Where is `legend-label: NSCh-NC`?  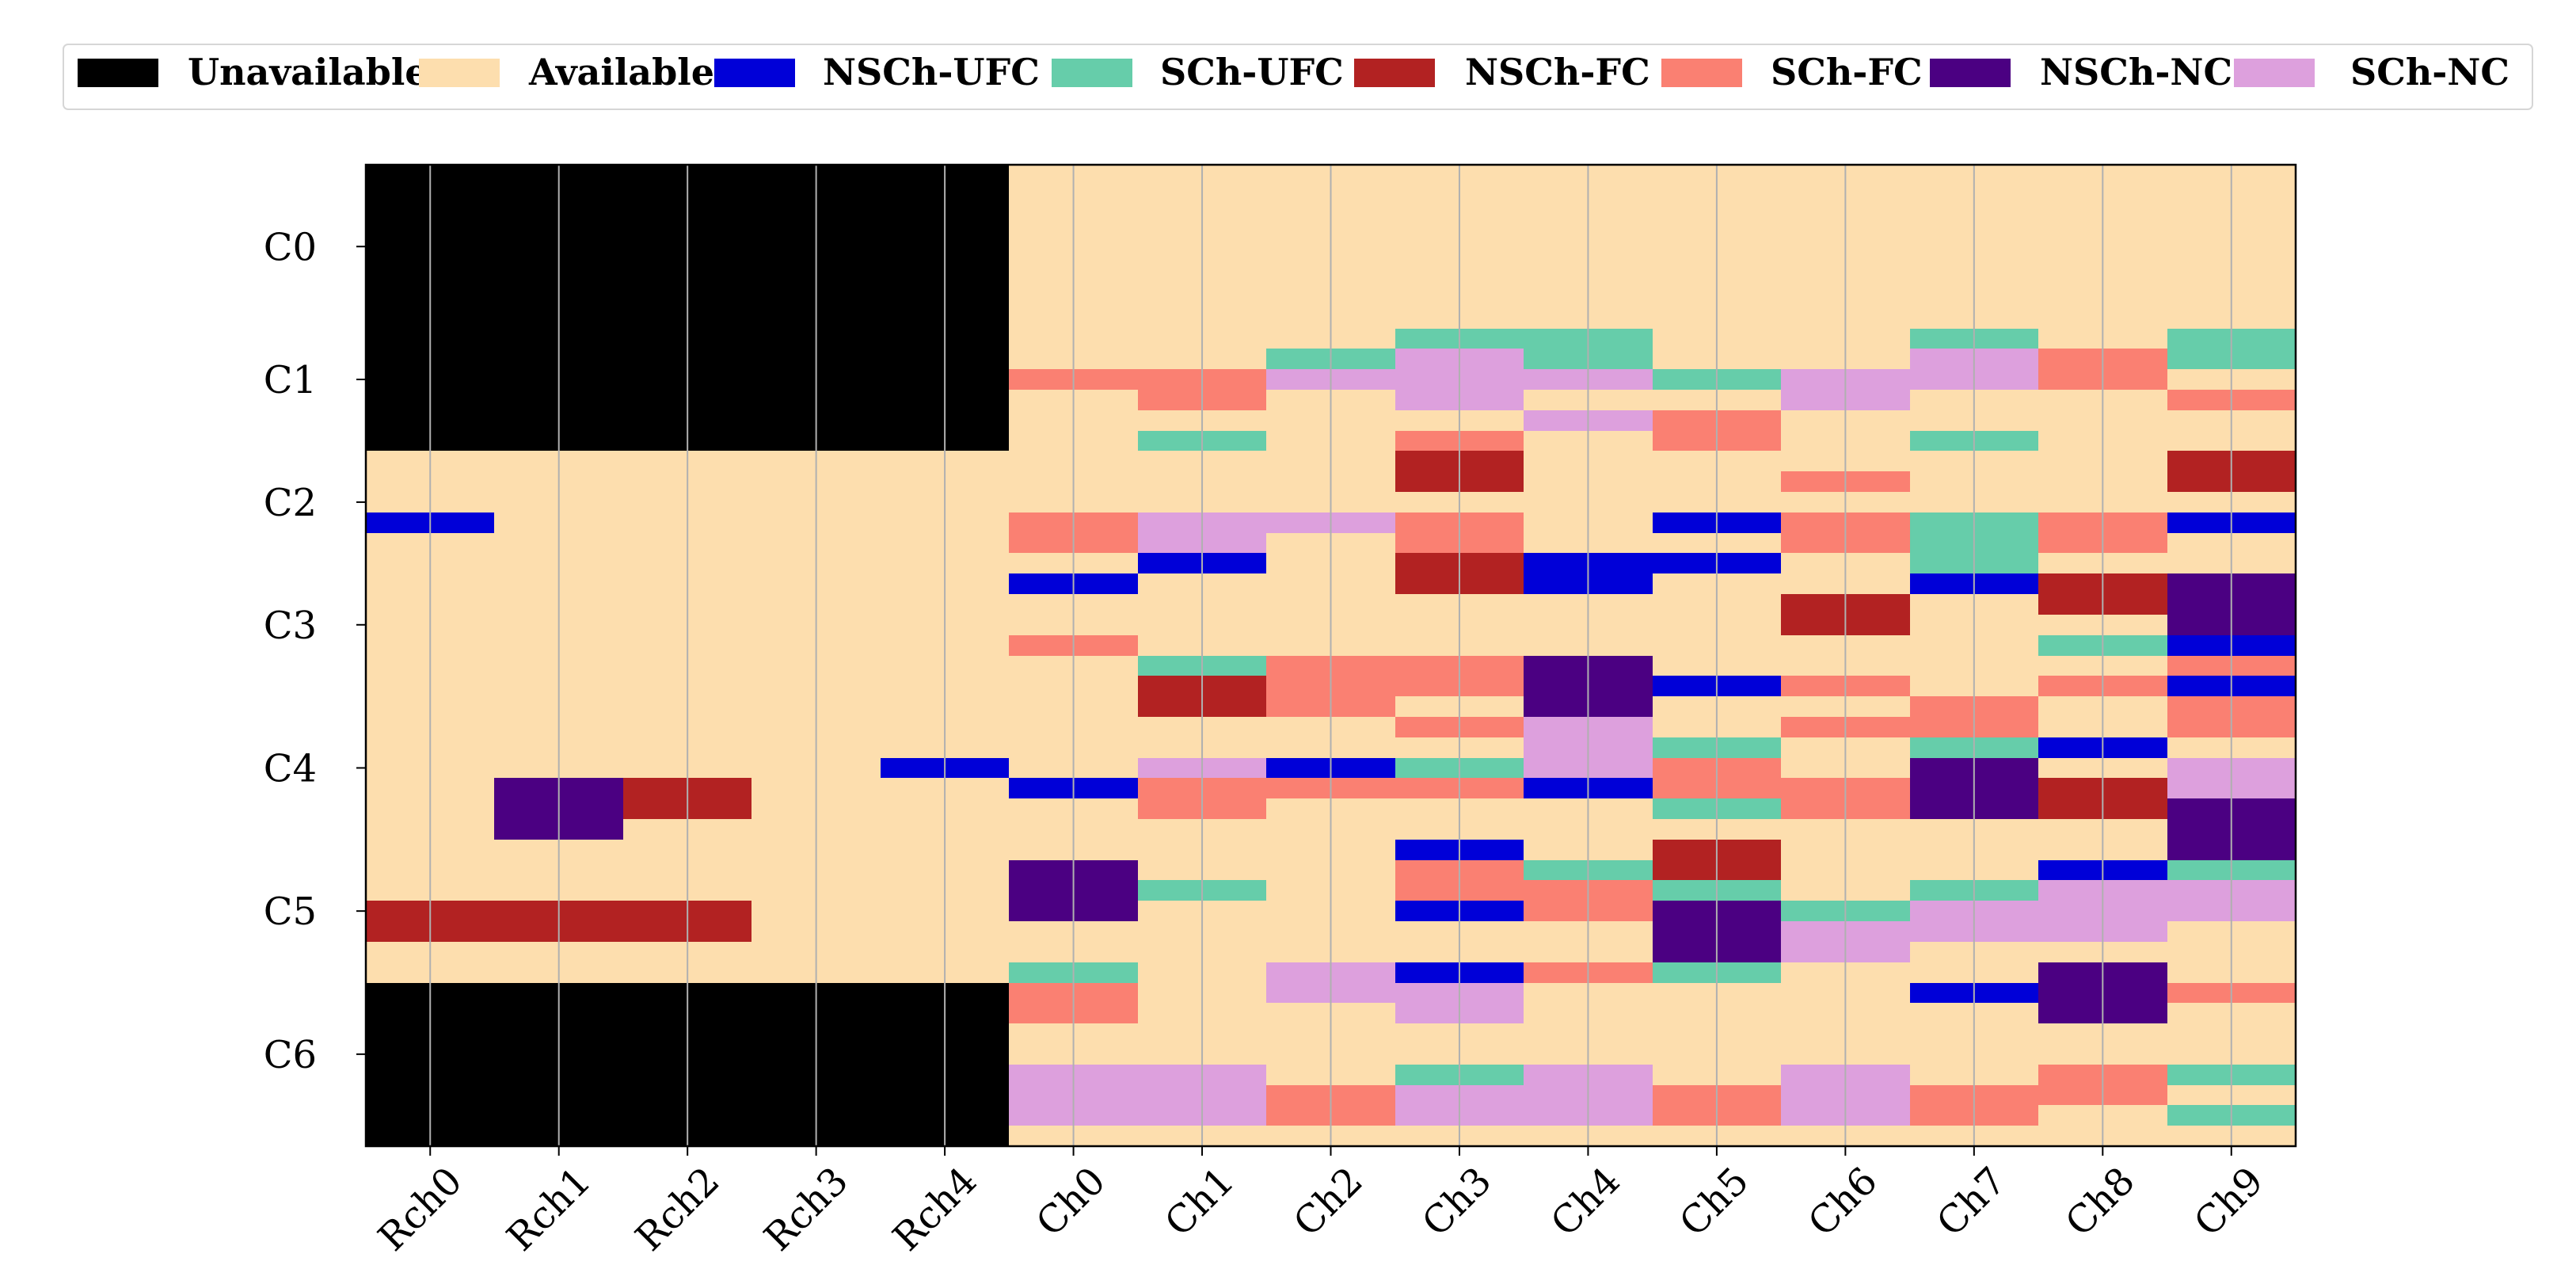
legend-label: NSCh-NC is located at coordinates (2136, 72).